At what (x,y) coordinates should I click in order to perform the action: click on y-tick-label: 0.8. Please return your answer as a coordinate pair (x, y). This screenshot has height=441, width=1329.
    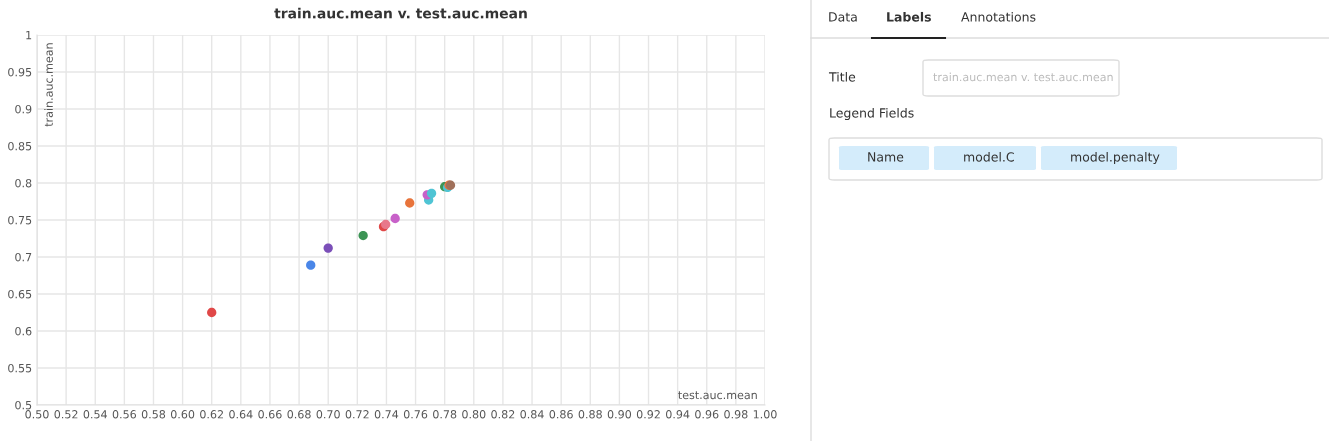
    Looking at the image, I should click on (23, 183).